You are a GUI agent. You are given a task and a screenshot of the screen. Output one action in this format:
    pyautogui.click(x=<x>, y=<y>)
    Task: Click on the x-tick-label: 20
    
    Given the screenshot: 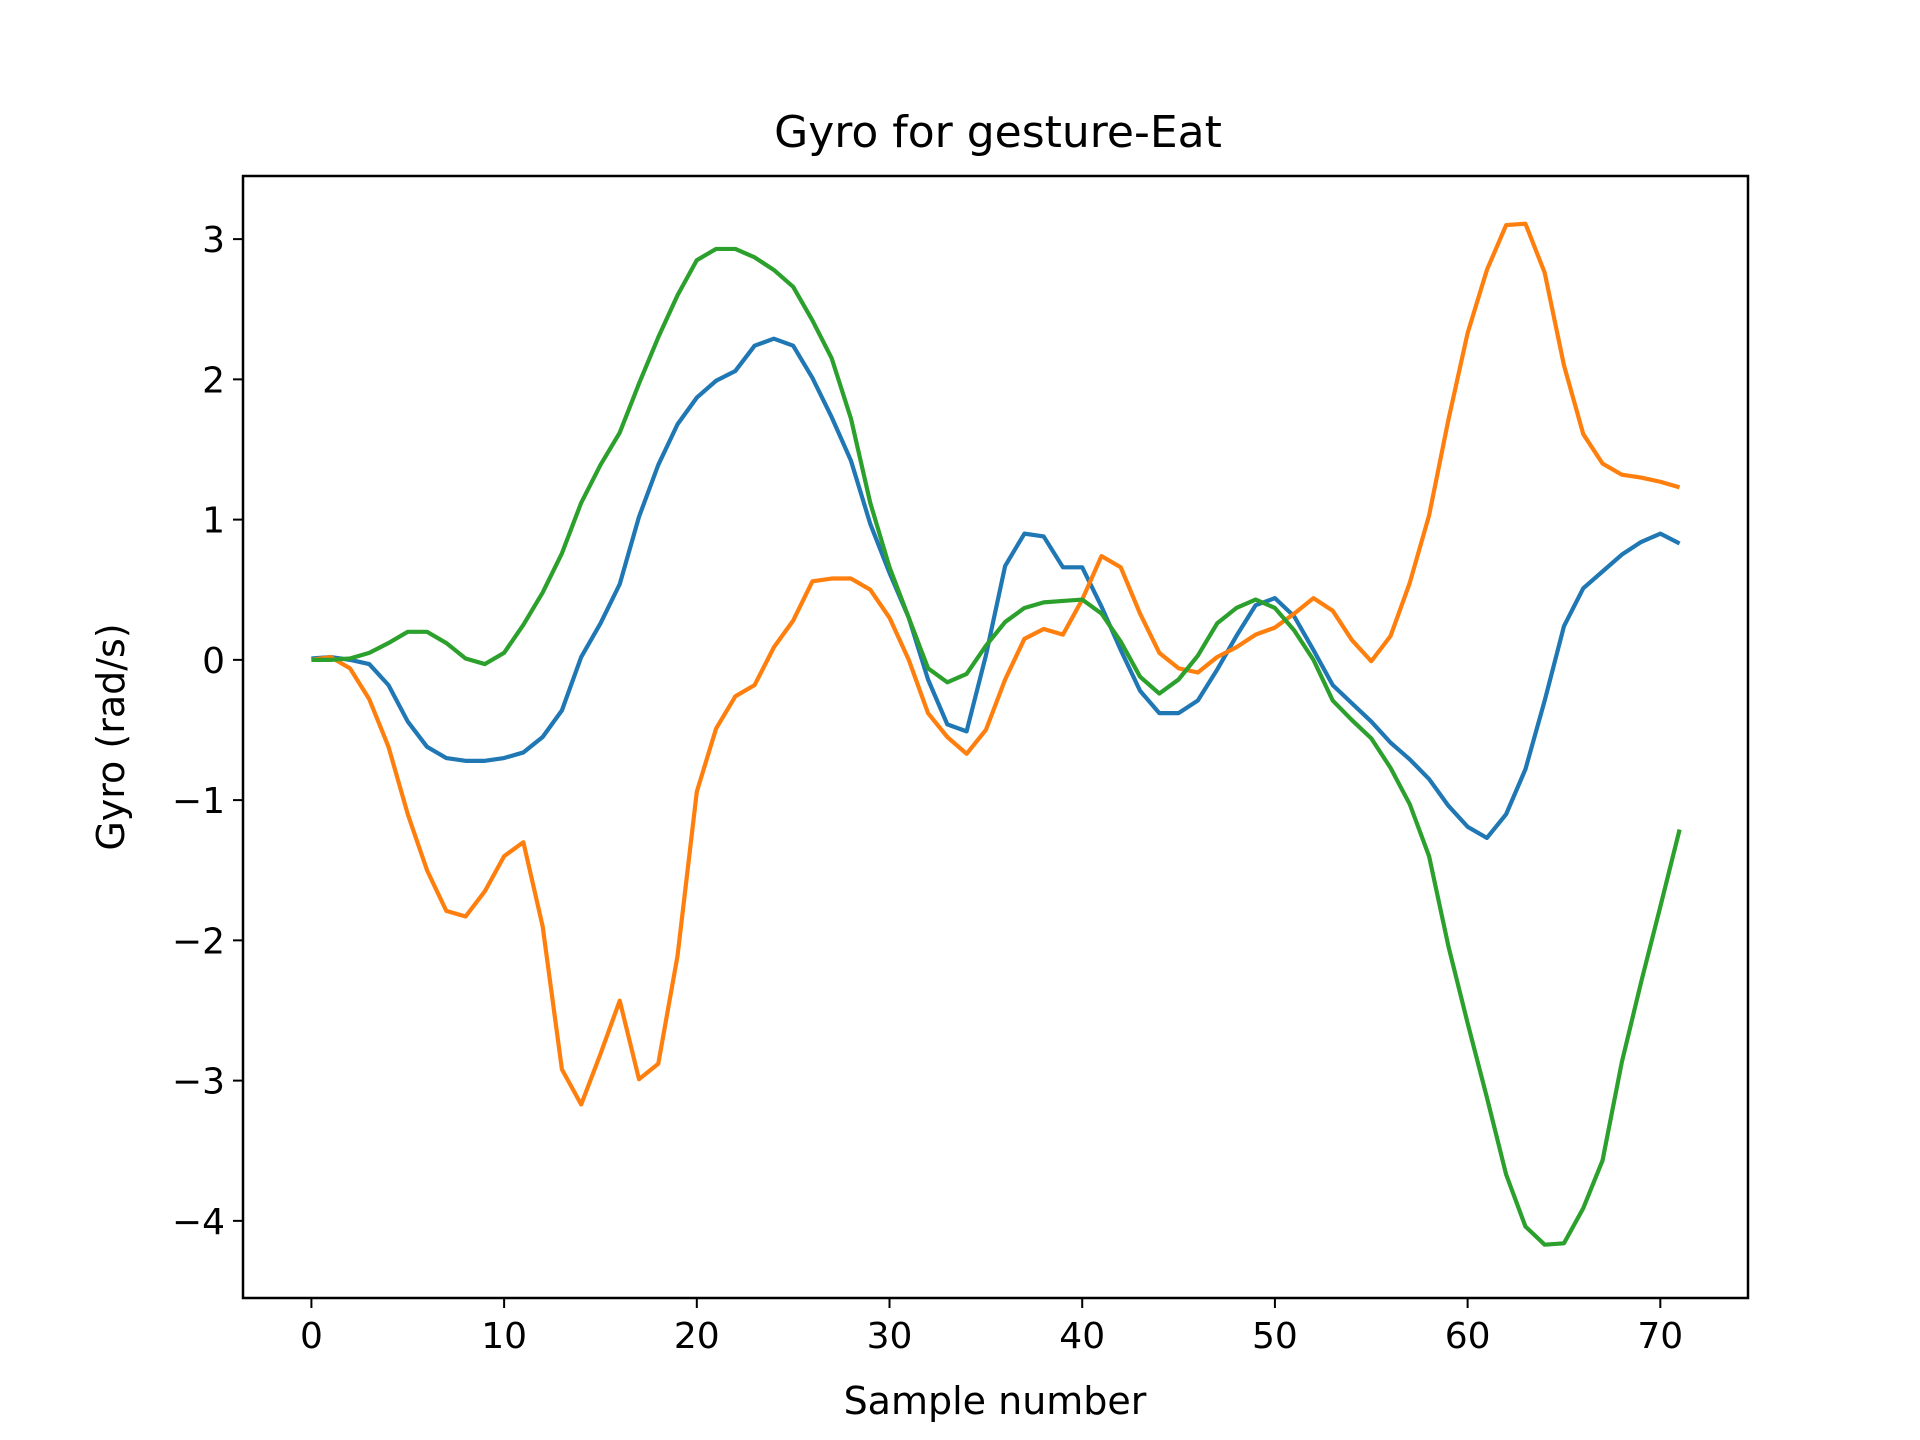 What is the action you would take?
    pyautogui.click(x=697, y=1336)
    